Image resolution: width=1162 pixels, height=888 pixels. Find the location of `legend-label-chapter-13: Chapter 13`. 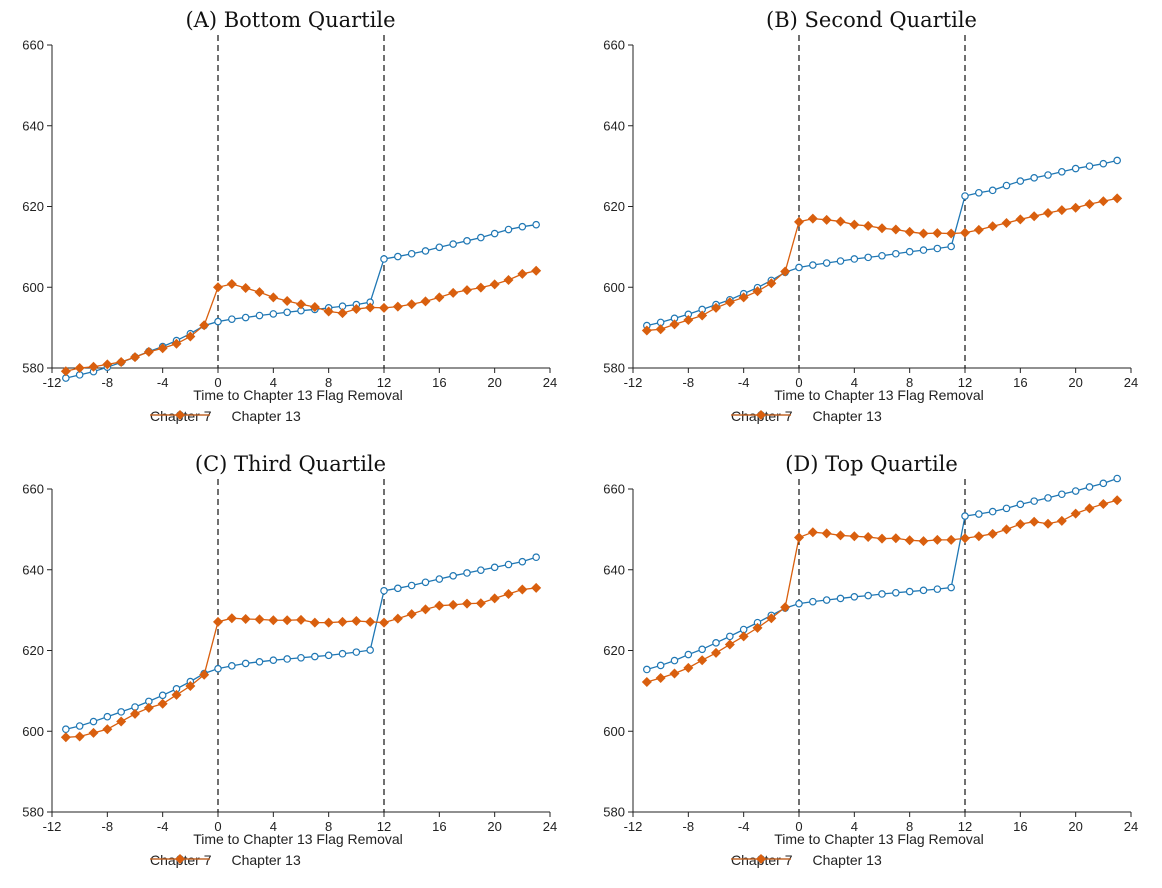

legend-label-chapter-13: Chapter 13 is located at coordinates (266, 416).